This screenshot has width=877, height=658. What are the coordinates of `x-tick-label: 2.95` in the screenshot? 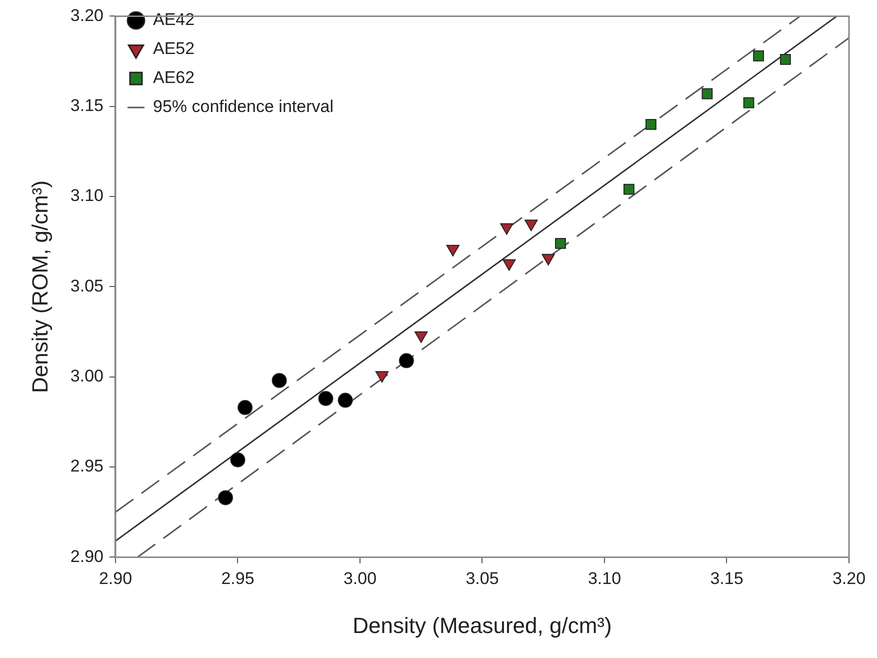 It's located at (237, 578).